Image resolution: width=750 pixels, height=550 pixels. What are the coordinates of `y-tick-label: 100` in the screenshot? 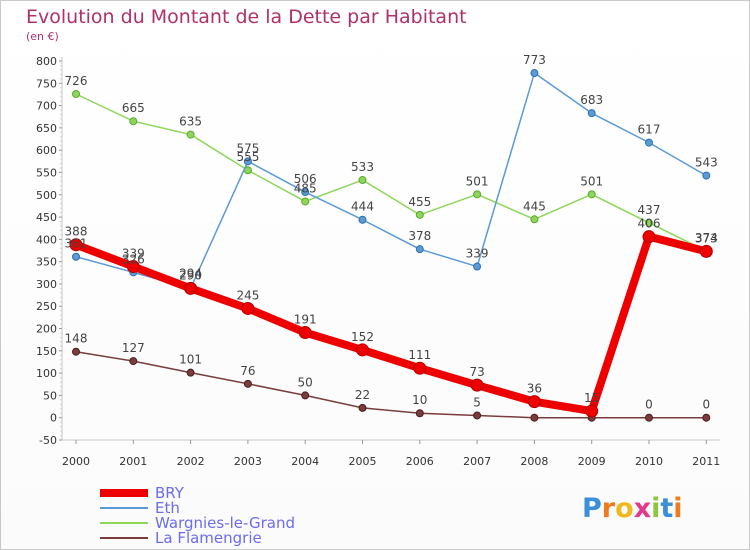 It's located at (46, 373).